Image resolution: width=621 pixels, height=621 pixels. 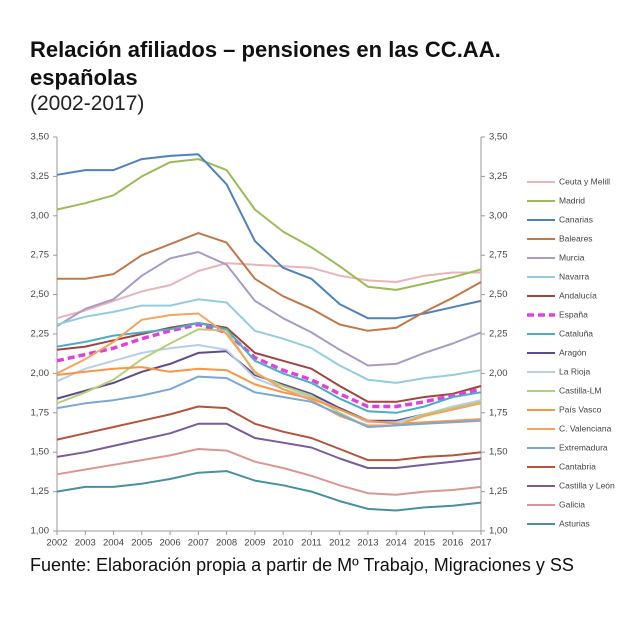 I want to click on legend-label: La Rioja, so click(x=574, y=371).